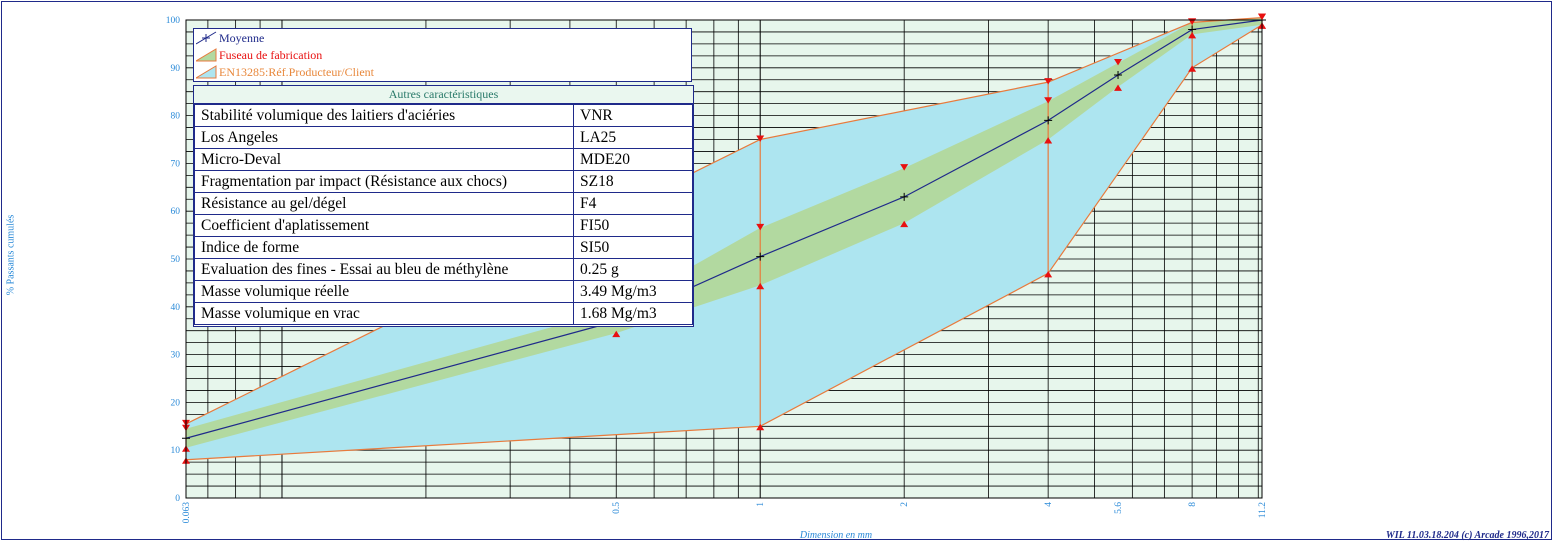 The width and height of the screenshot is (1555, 543). What do you see at coordinates (296, 72) in the screenshot?
I see `legend-label: EN13285:Réf.Producteur/Client` at bounding box center [296, 72].